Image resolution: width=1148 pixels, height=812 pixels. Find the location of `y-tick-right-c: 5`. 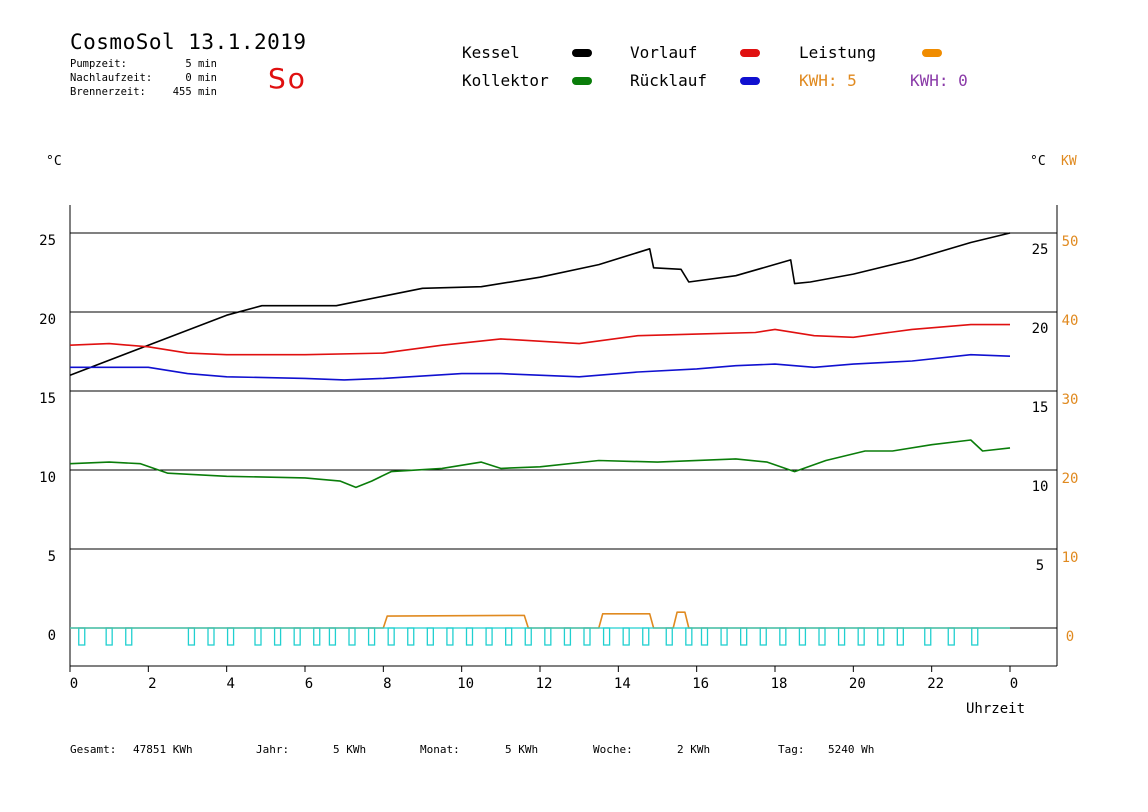

y-tick-right-c: 5 is located at coordinates (1040, 566).